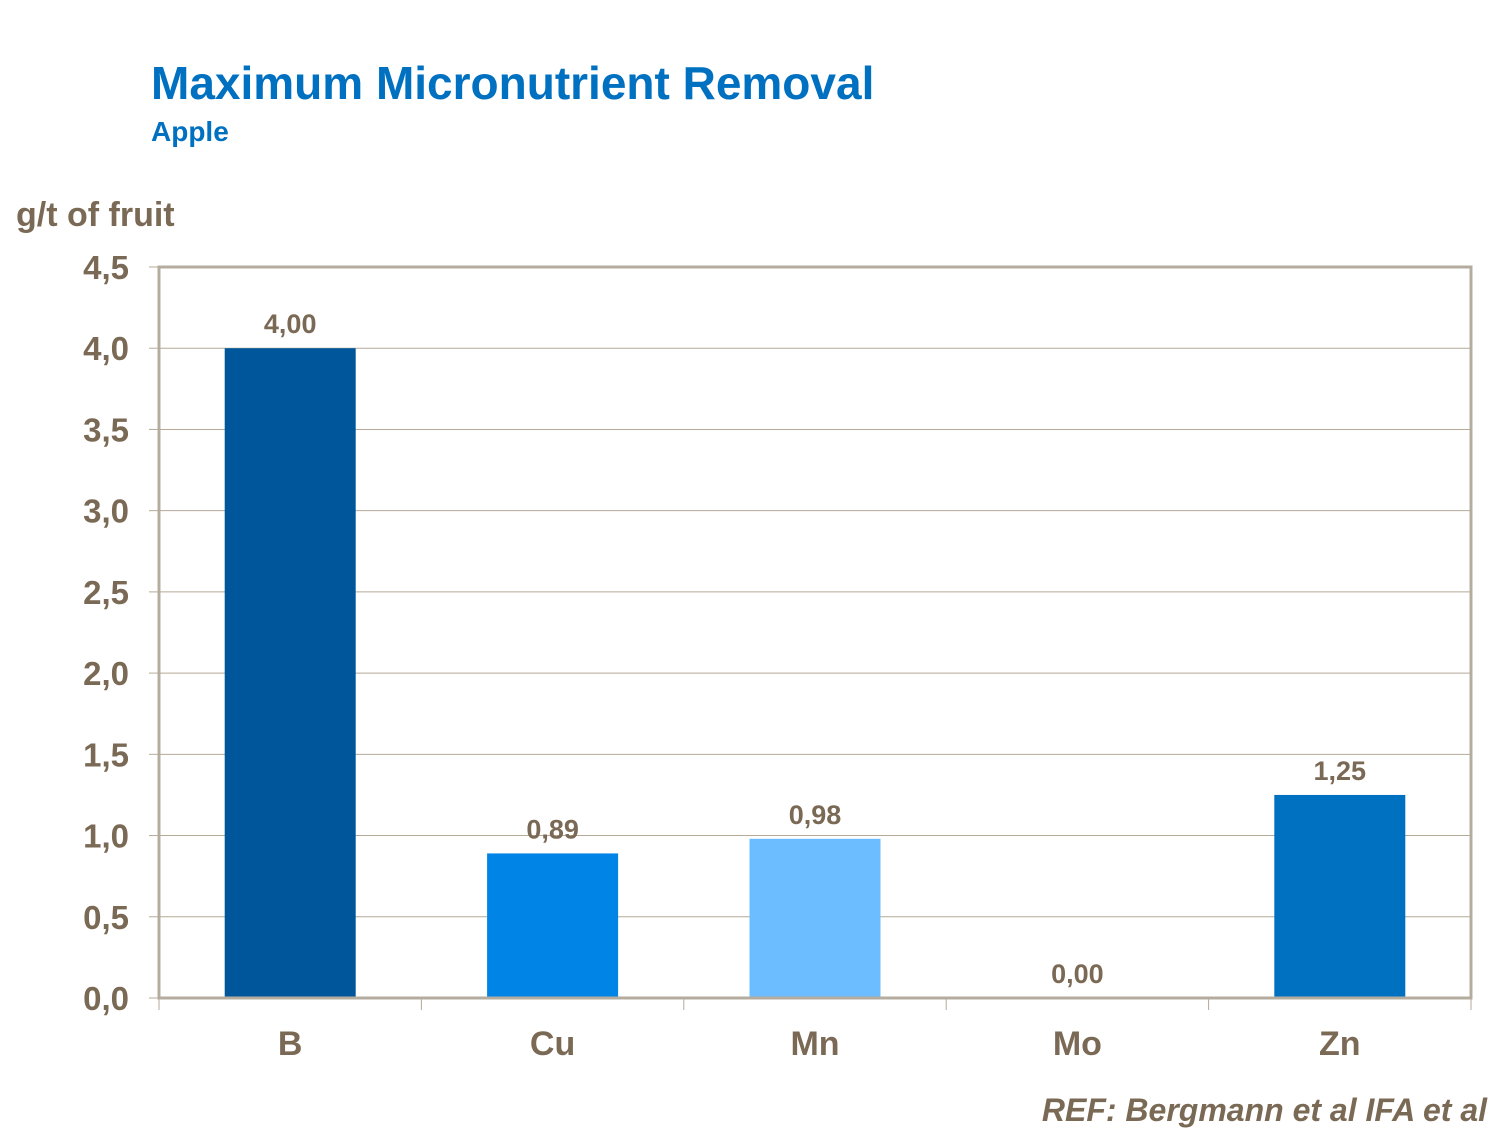 Image resolution: width=1501 pixels, height=1129 pixels. What do you see at coordinates (814, 1044) in the screenshot?
I see `x-tick-label: Mn` at bounding box center [814, 1044].